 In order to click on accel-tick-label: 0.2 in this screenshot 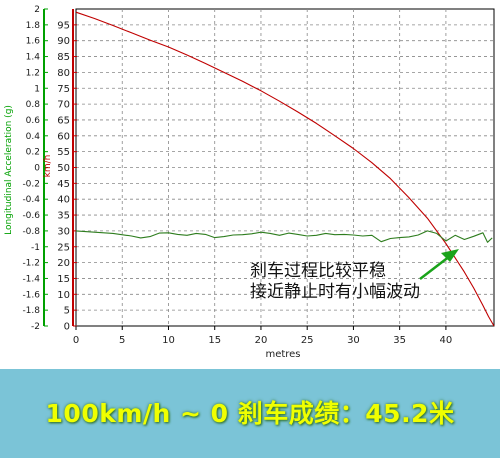, I will do `click(33, 153)`.